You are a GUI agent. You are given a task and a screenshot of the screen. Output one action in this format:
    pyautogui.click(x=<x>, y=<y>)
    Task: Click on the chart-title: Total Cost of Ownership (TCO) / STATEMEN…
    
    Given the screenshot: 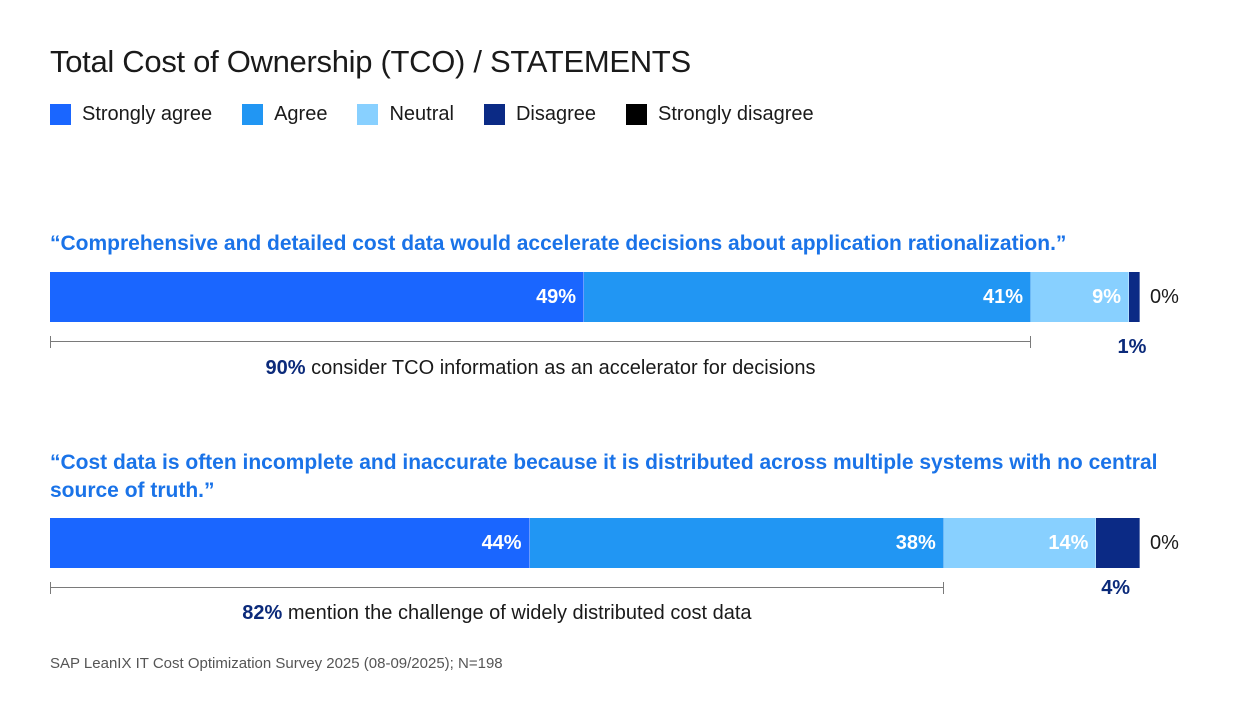 What is the action you would take?
    pyautogui.click(x=370, y=61)
    